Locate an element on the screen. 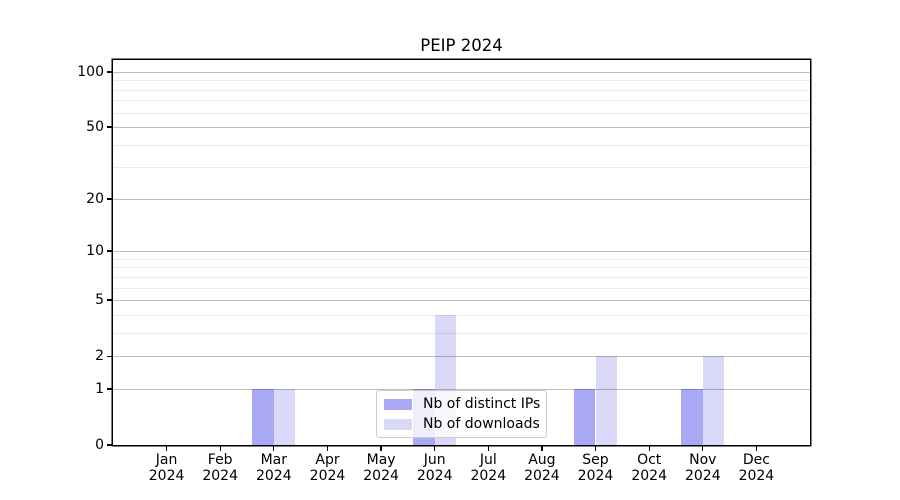  y-tick-label: 100 is located at coordinates (90, 71).